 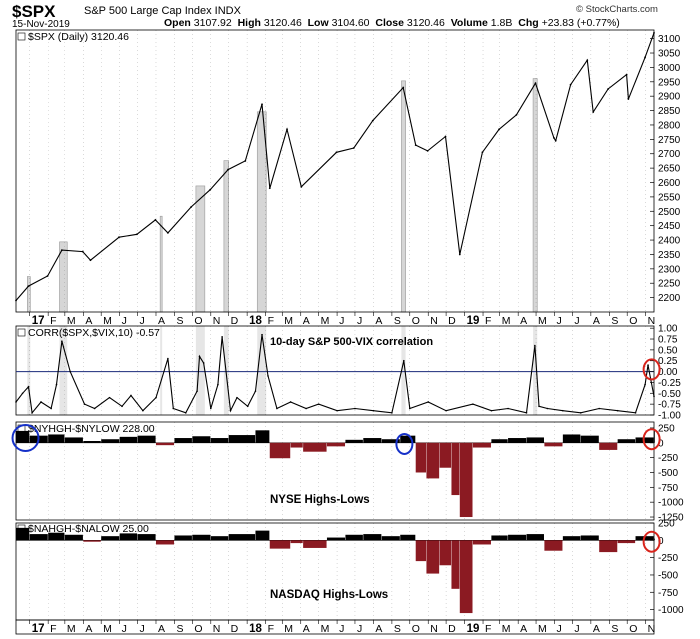 I want to click on y-tick-label: 2800, so click(x=669, y=125).